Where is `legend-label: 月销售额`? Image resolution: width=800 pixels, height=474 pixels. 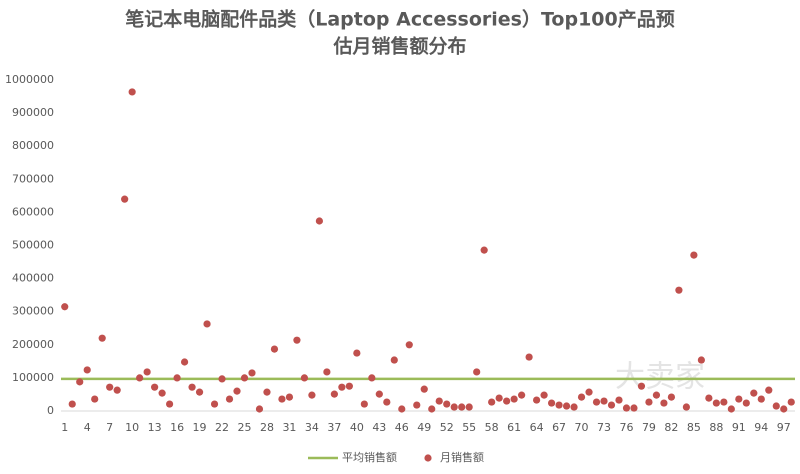 legend-label: 月销售额 is located at coordinates (462, 457).